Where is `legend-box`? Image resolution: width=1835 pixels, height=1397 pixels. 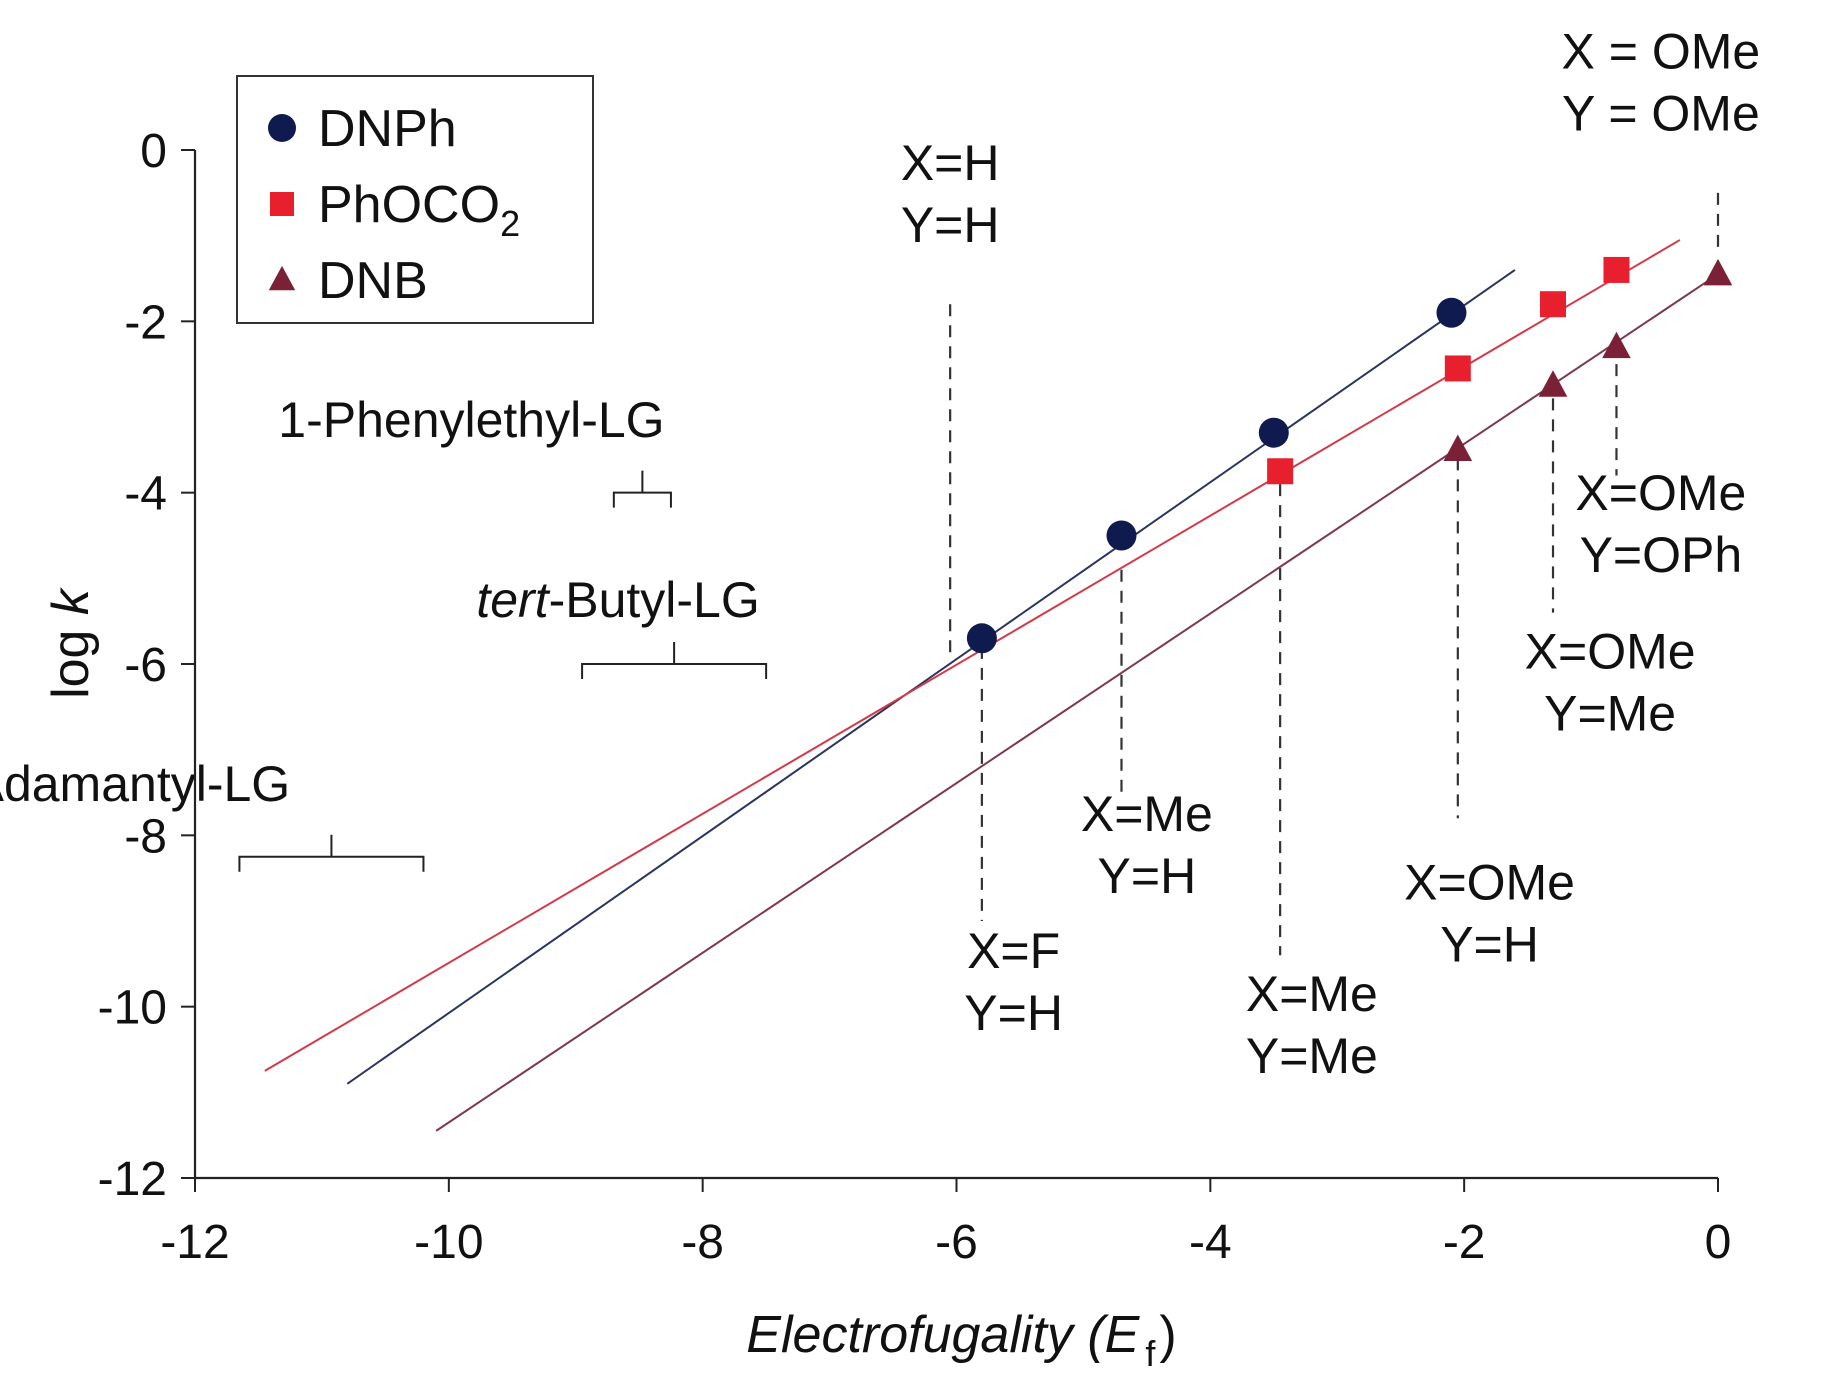 legend-box is located at coordinates (415, 199).